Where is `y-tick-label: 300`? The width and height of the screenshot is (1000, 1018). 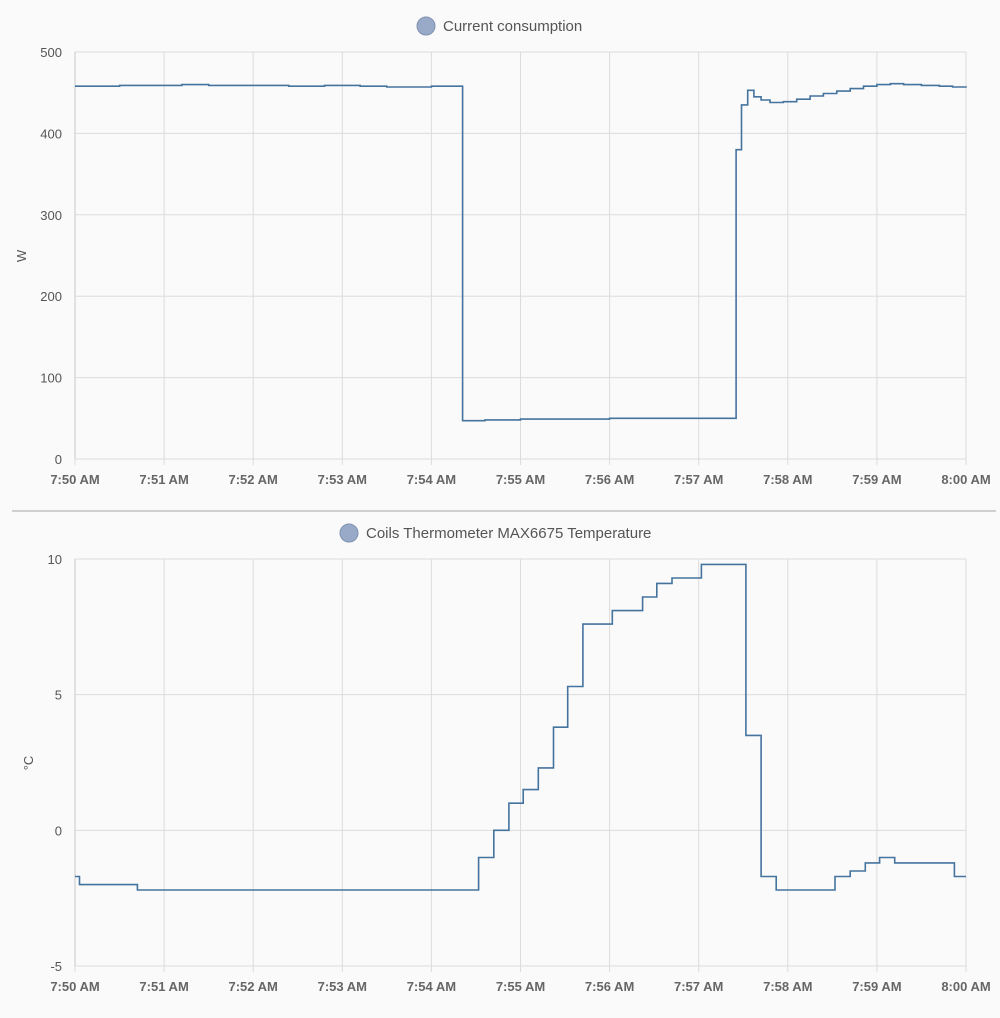
y-tick-label: 300 is located at coordinates (51, 215).